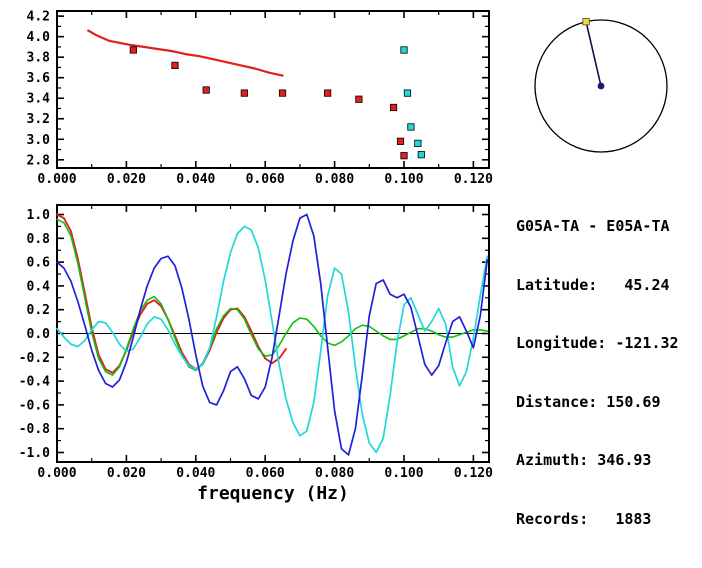 The height and width of the screenshot is (568, 702). I want to click on y-tick-label: 4.0, so click(39, 37).